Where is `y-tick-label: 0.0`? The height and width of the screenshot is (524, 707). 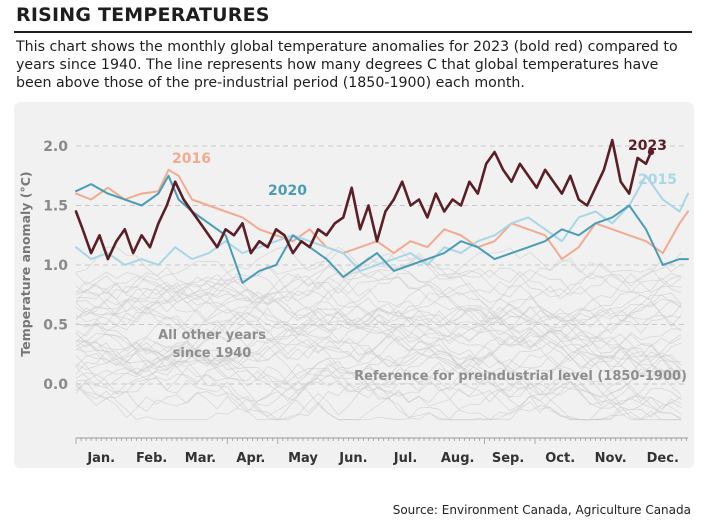 y-tick-label: 0.0 is located at coordinates (55, 385).